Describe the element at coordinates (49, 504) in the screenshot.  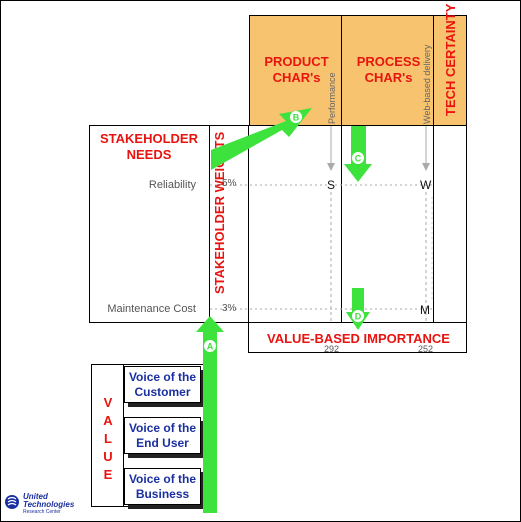
I see `logo-line2: Technologies` at that location.